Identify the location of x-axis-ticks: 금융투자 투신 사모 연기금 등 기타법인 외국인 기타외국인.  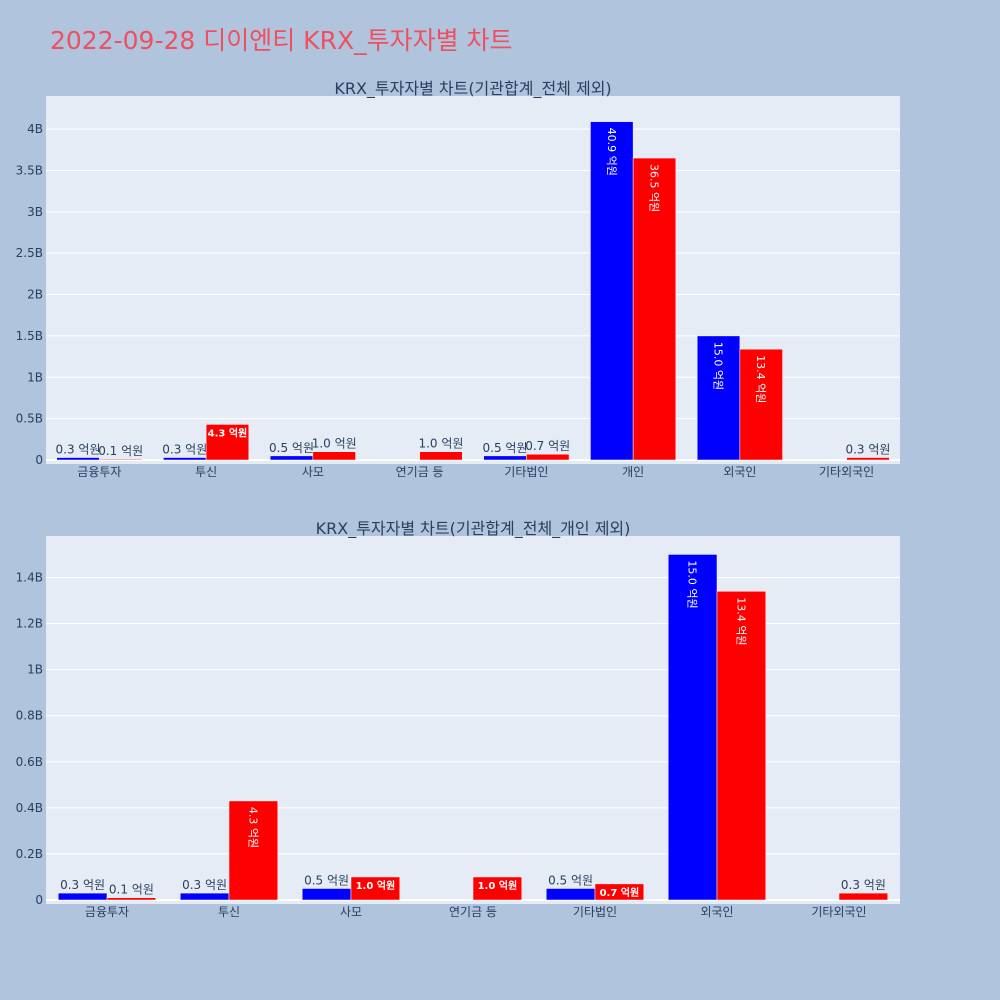
(476, 912).